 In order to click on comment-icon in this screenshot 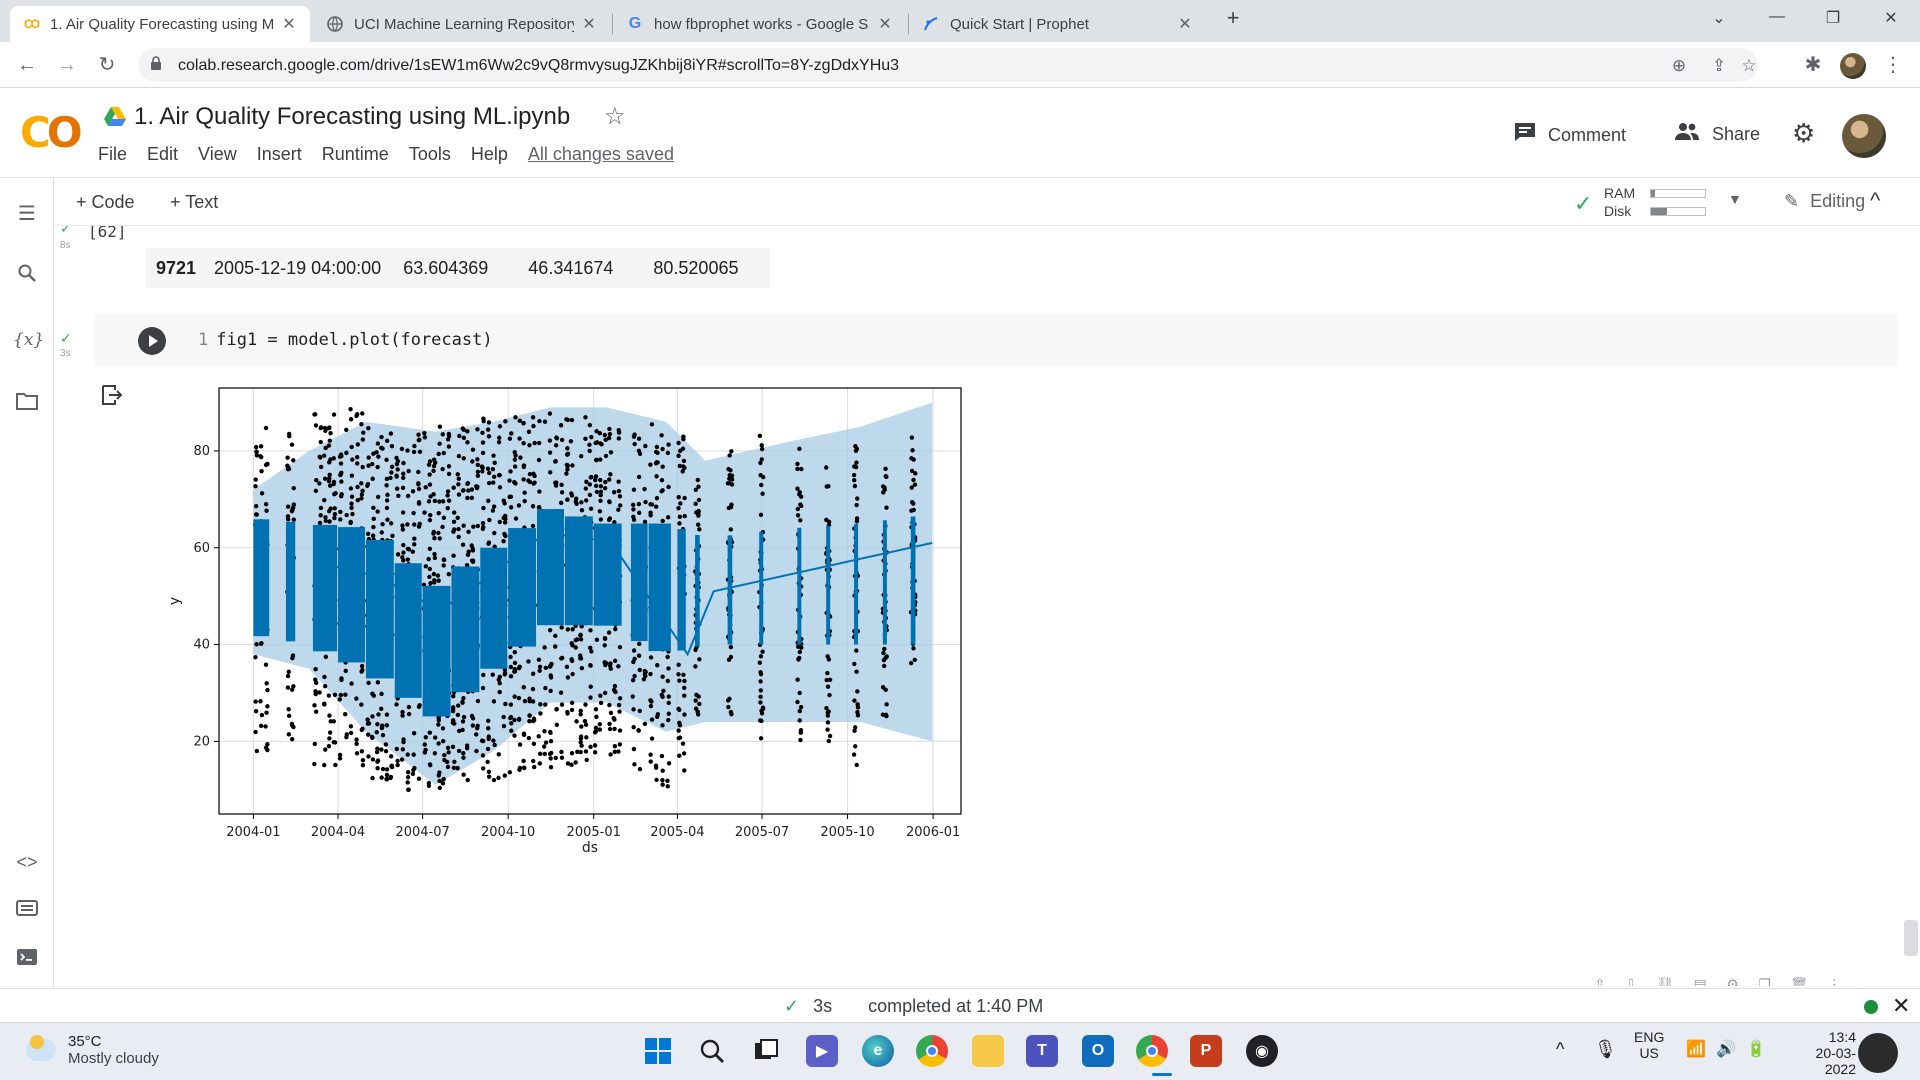, I will do `click(1525, 135)`.